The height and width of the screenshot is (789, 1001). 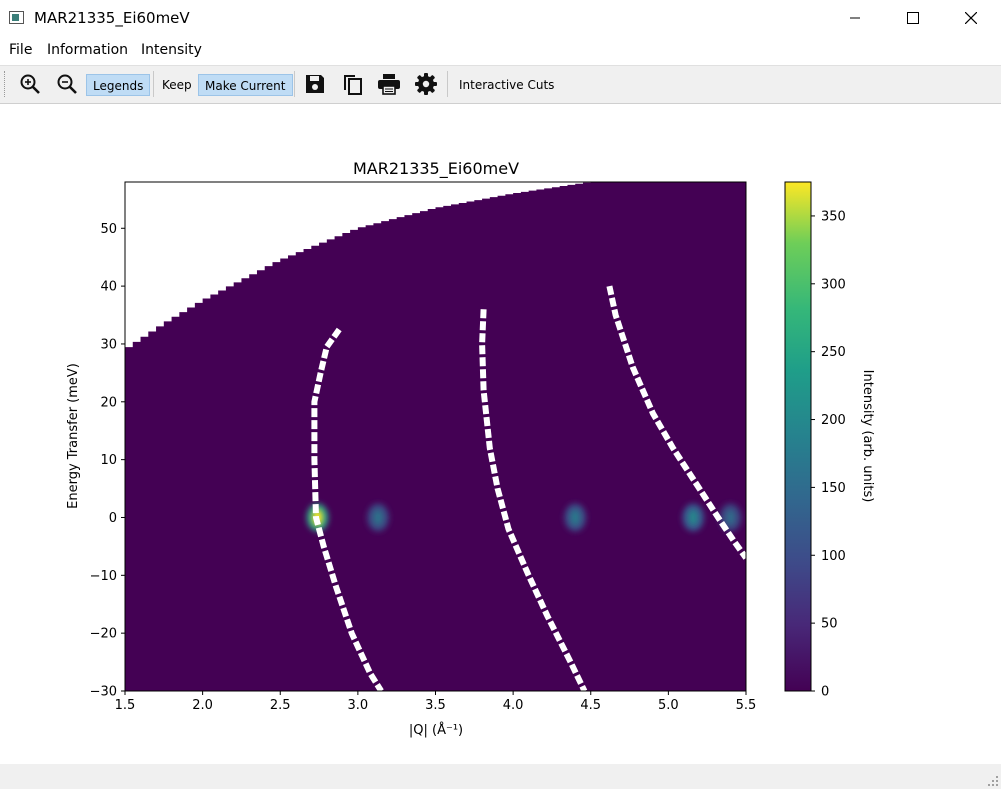 What do you see at coordinates (16, 17) in the screenshot?
I see `app-window-icon` at bounding box center [16, 17].